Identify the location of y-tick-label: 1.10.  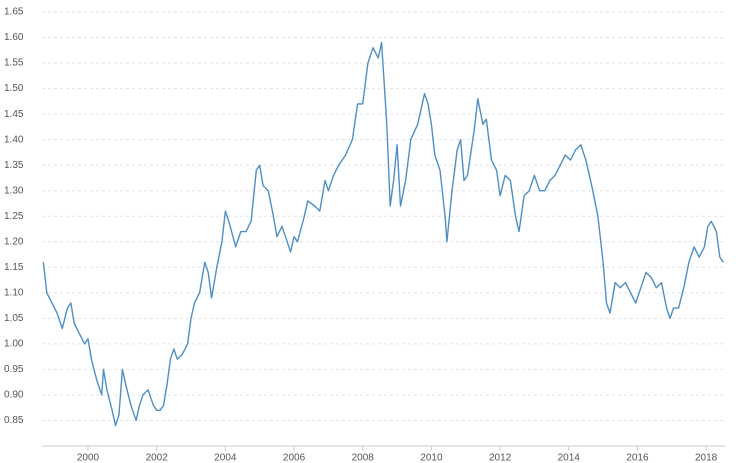
(14, 292).